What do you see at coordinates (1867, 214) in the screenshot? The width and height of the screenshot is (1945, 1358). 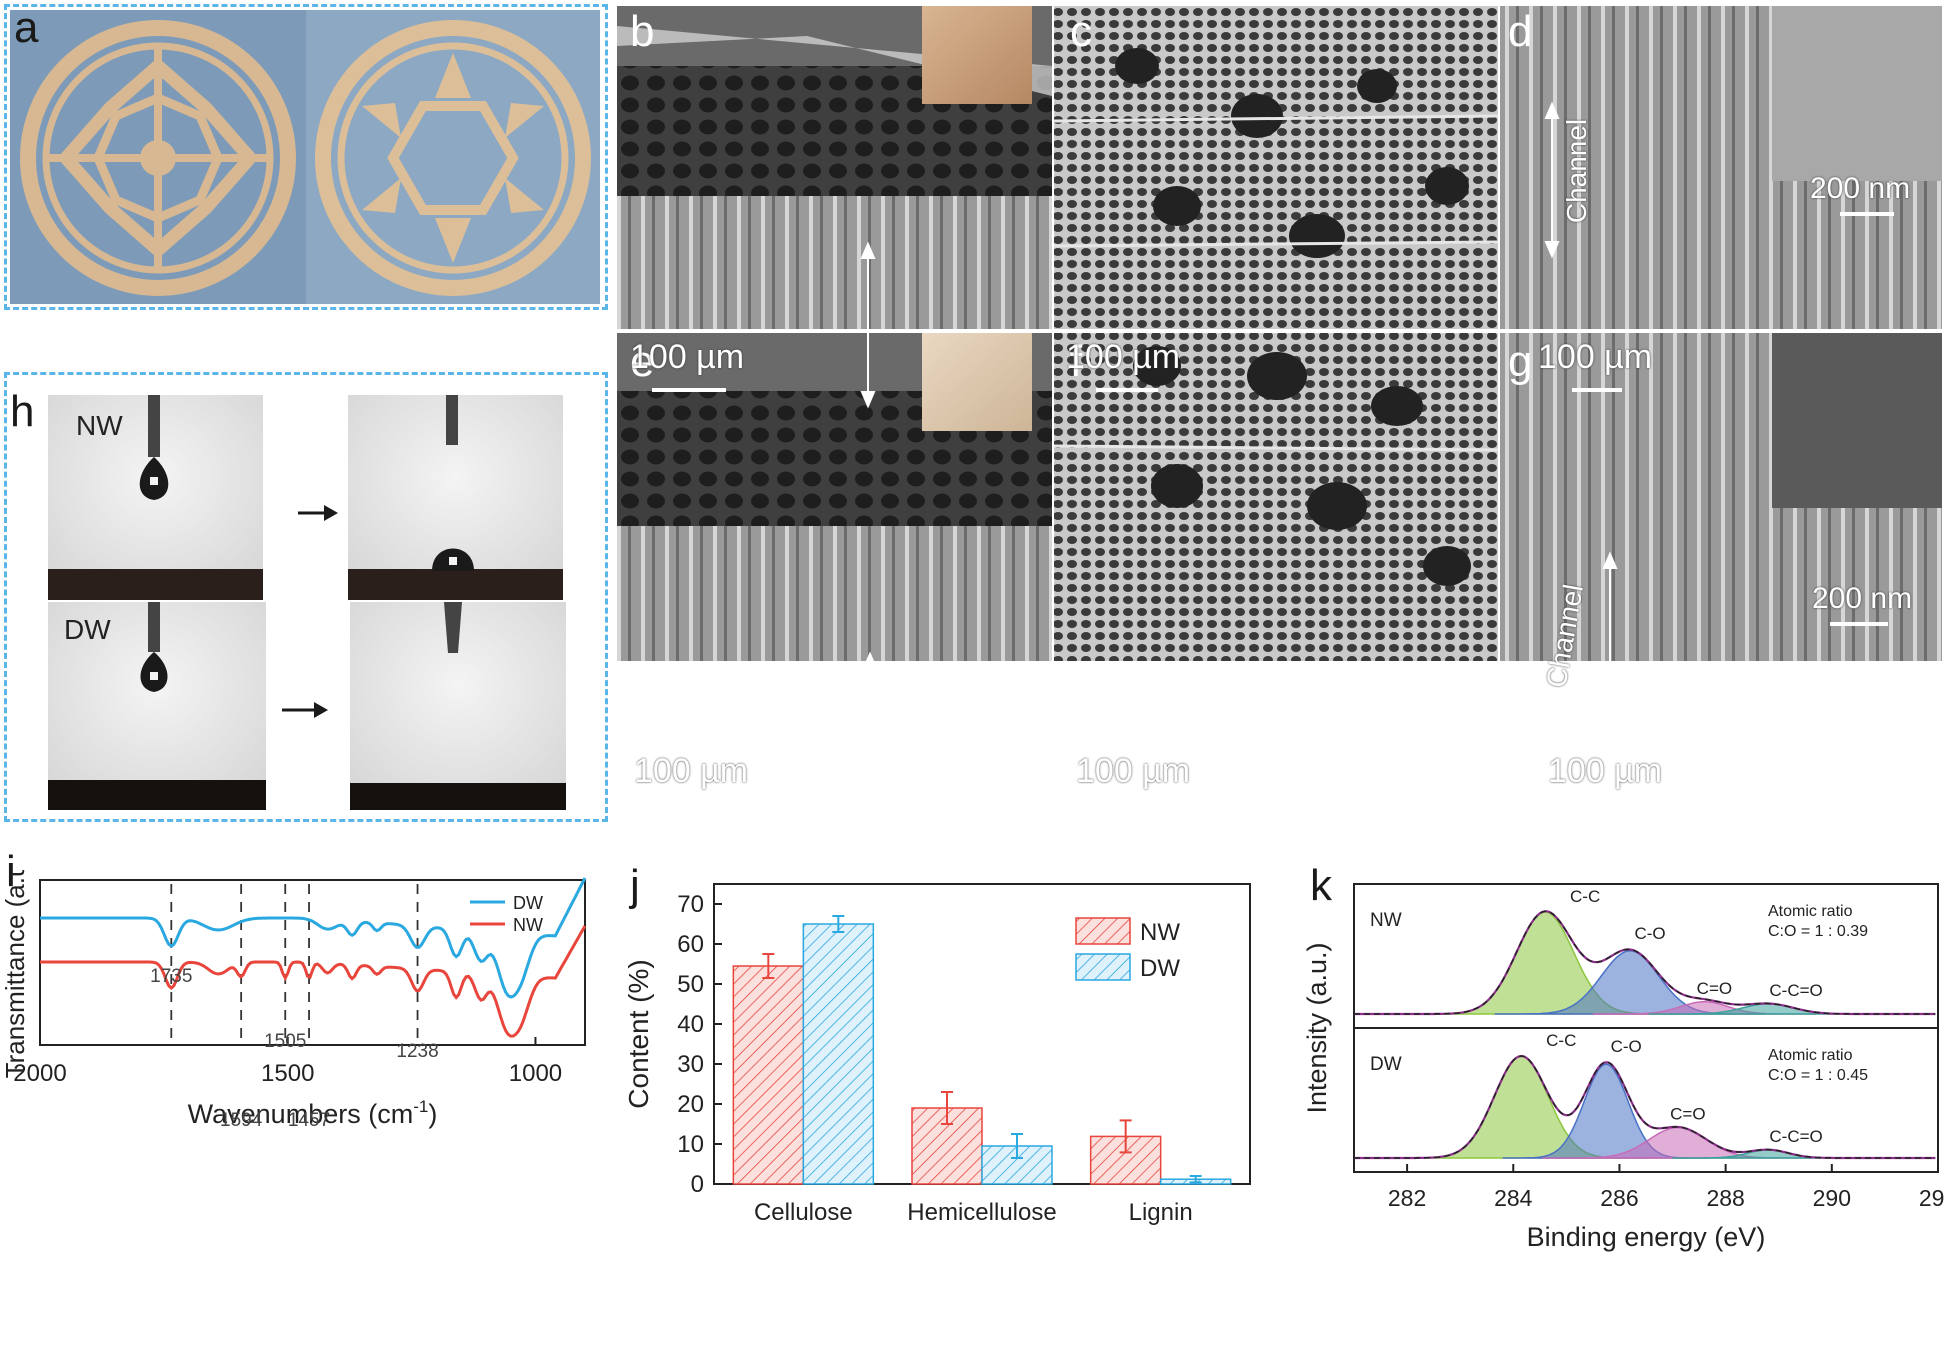 I see `scale-bar-d-inset` at bounding box center [1867, 214].